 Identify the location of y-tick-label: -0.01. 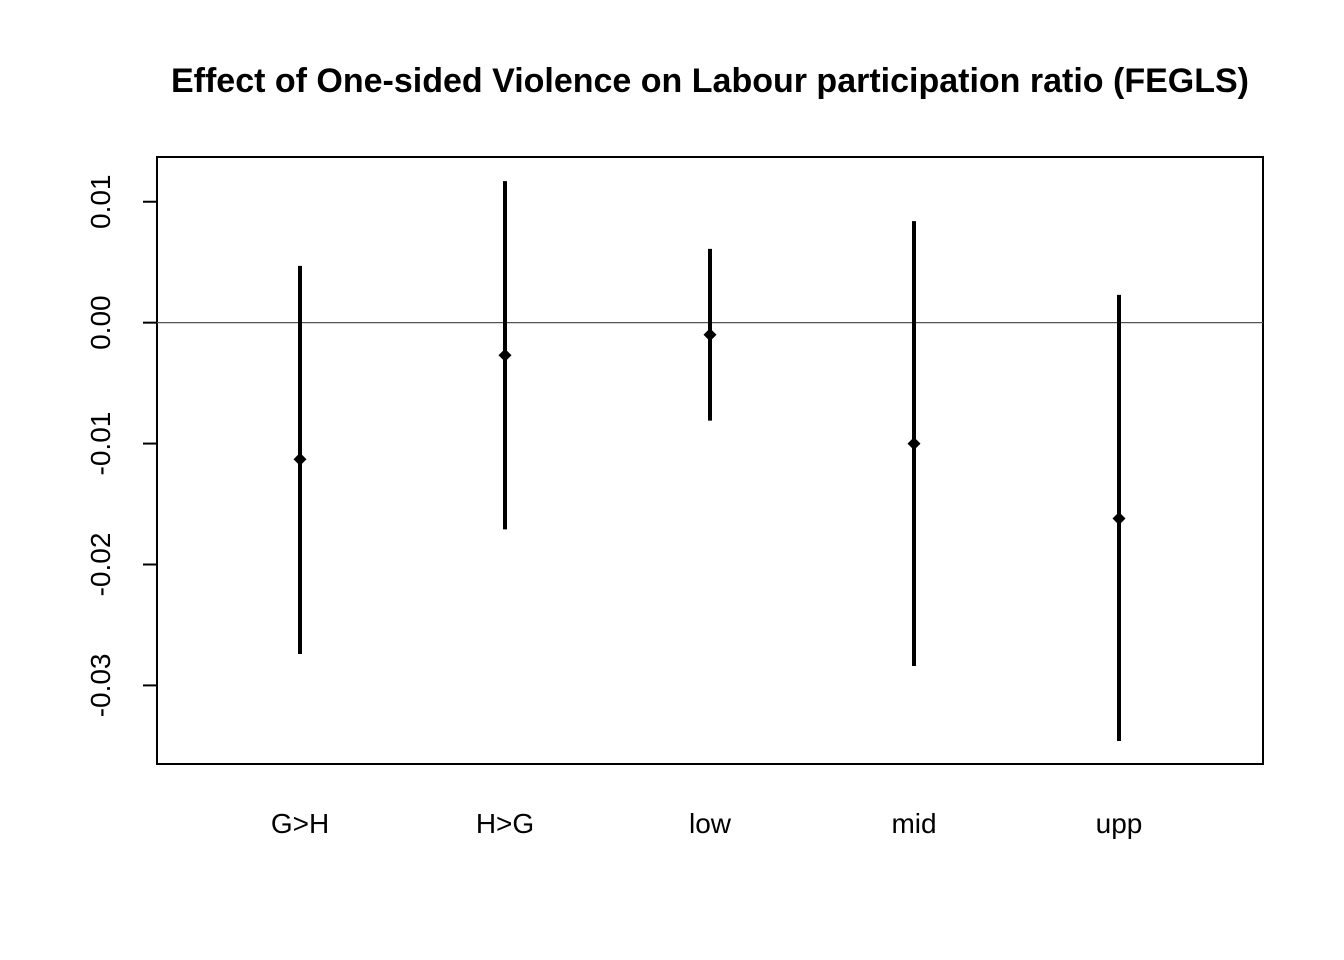
(100, 444).